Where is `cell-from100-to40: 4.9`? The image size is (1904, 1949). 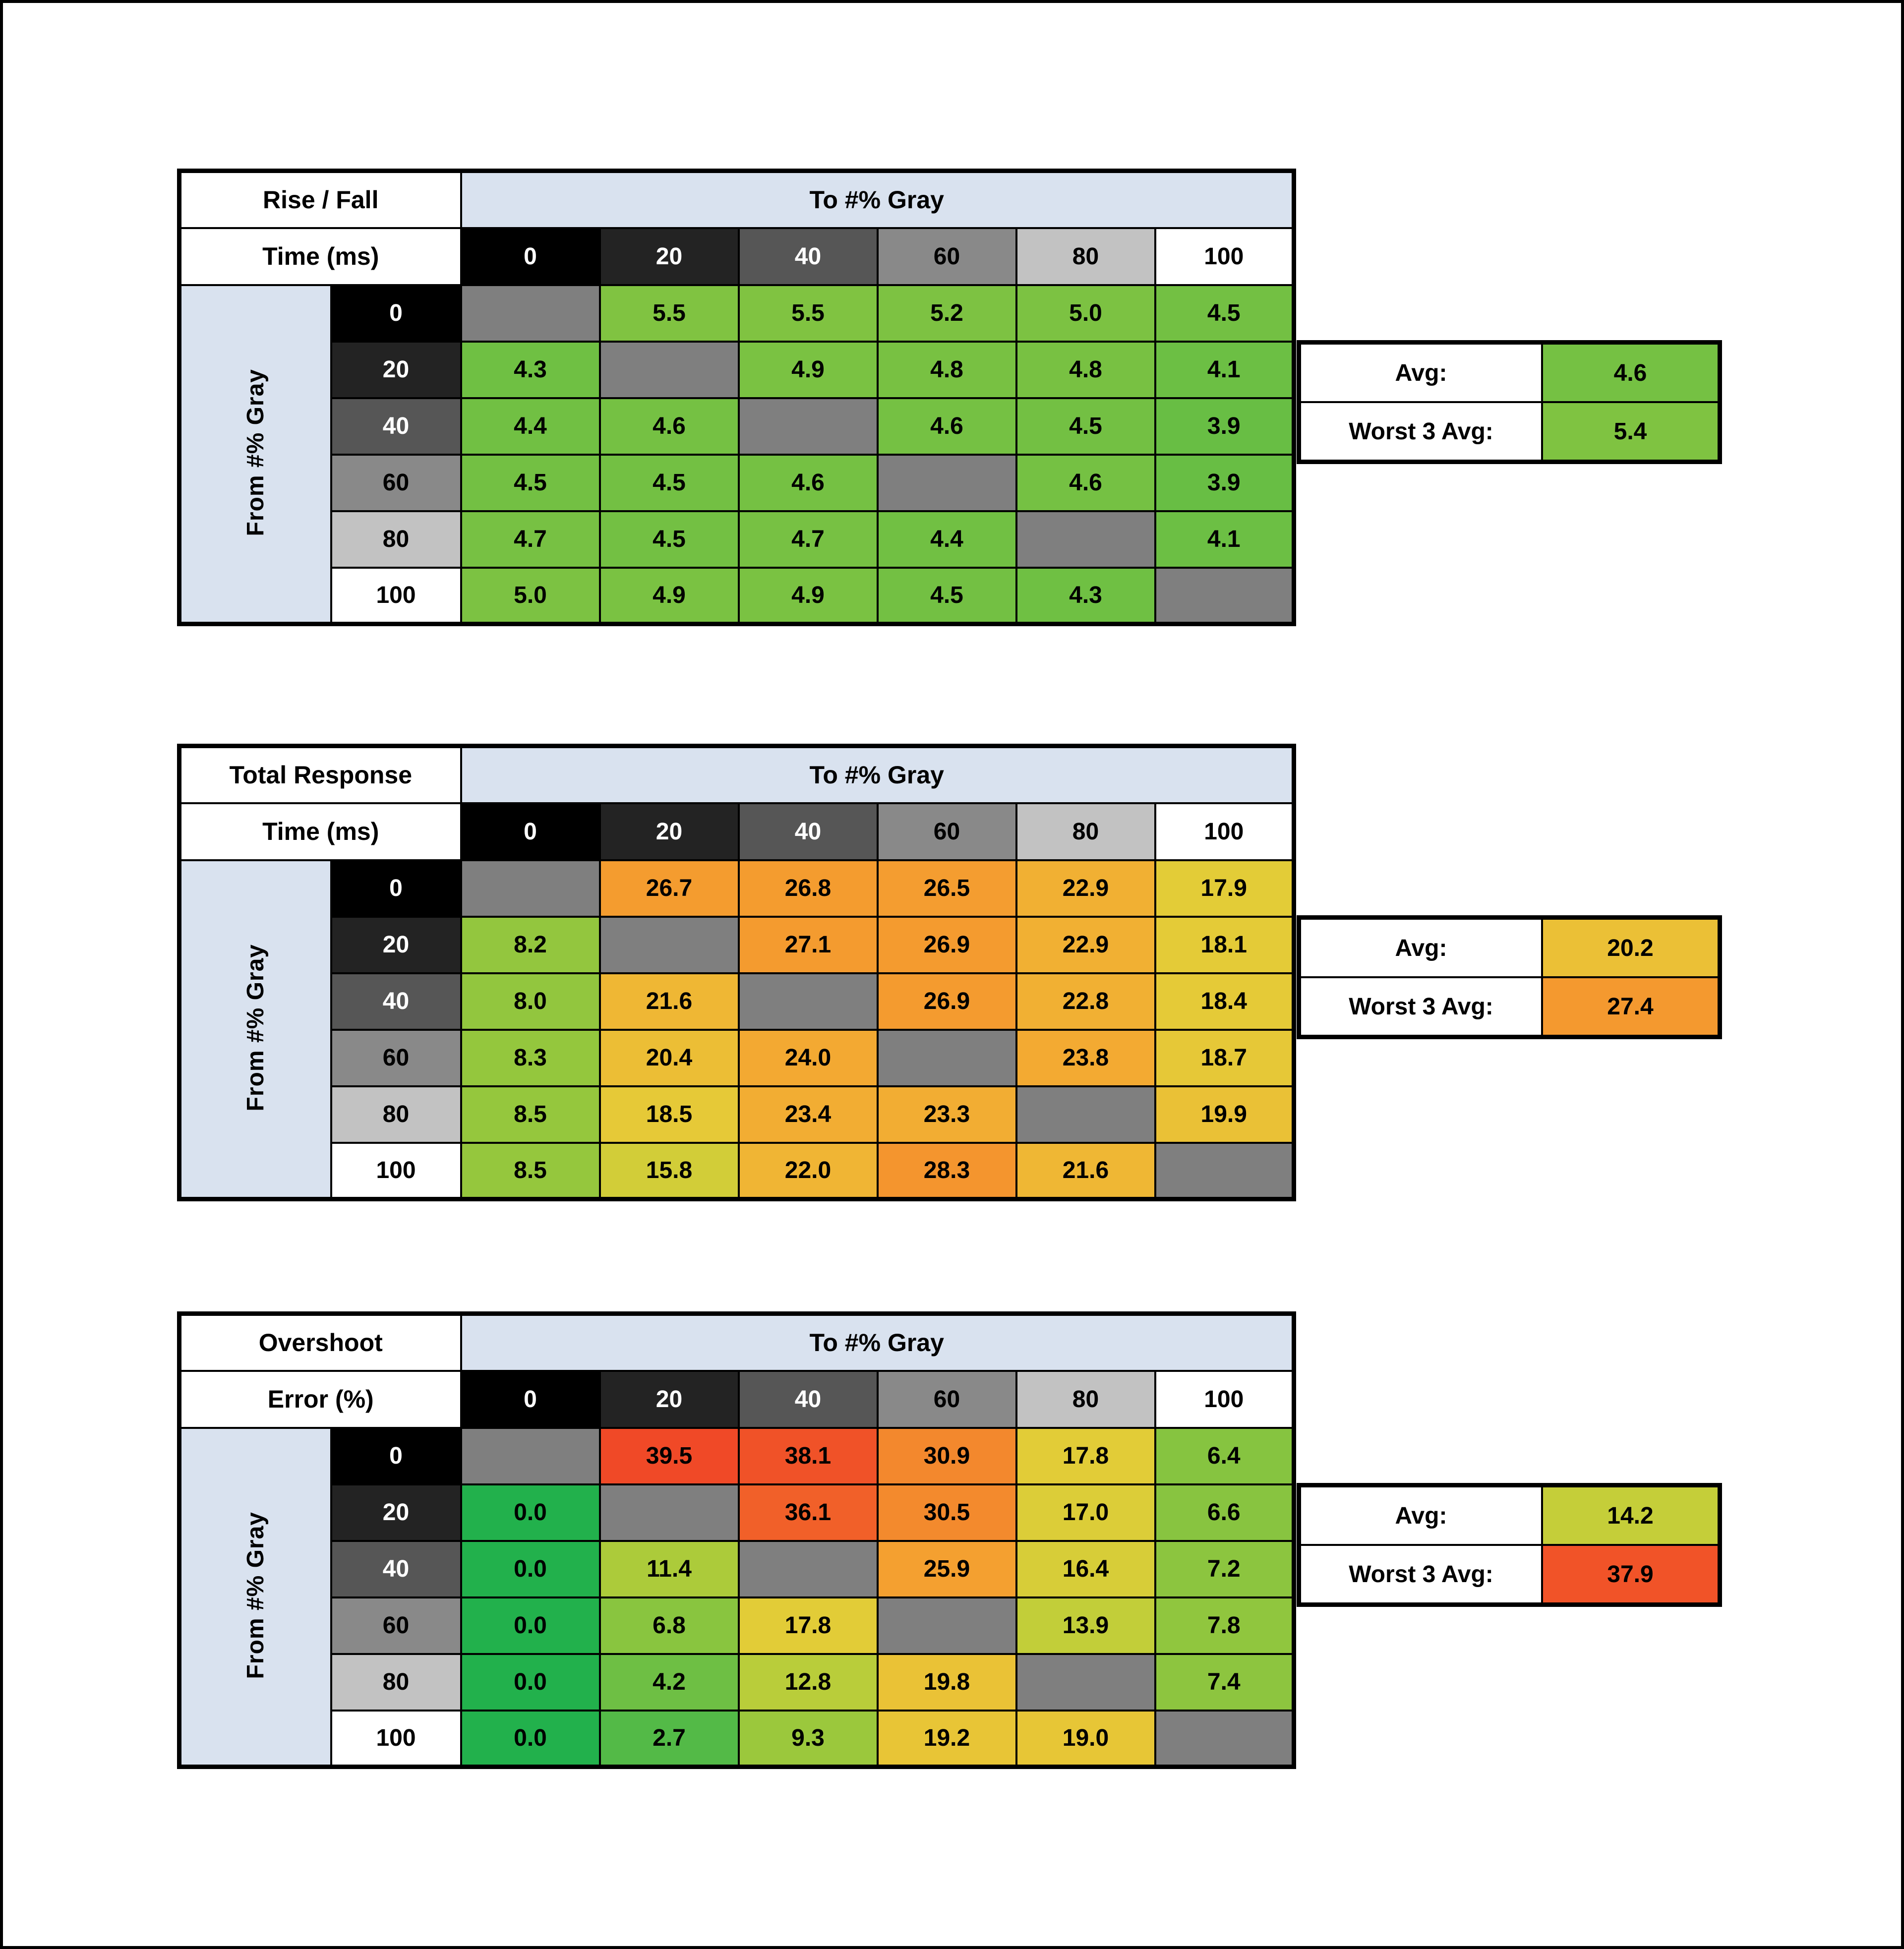 cell-from100-to40: 4.9 is located at coordinates (808, 595).